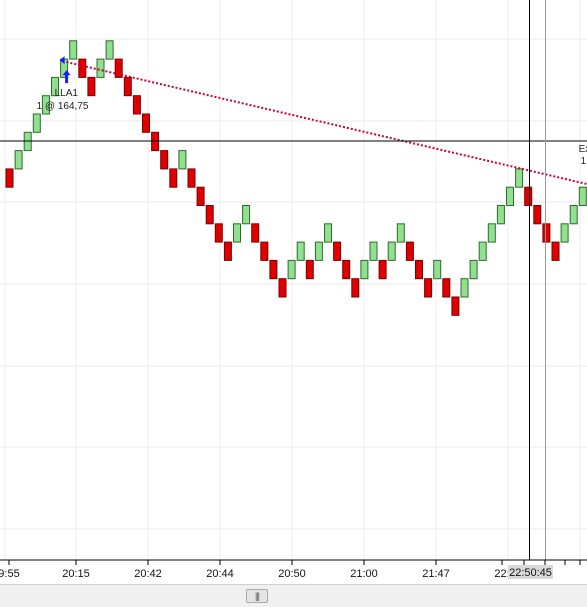 The image size is (587, 607). What do you see at coordinates (62, 60) in the screenshot?
I see `entry-marker-icon` at bounding box center [62, 60].